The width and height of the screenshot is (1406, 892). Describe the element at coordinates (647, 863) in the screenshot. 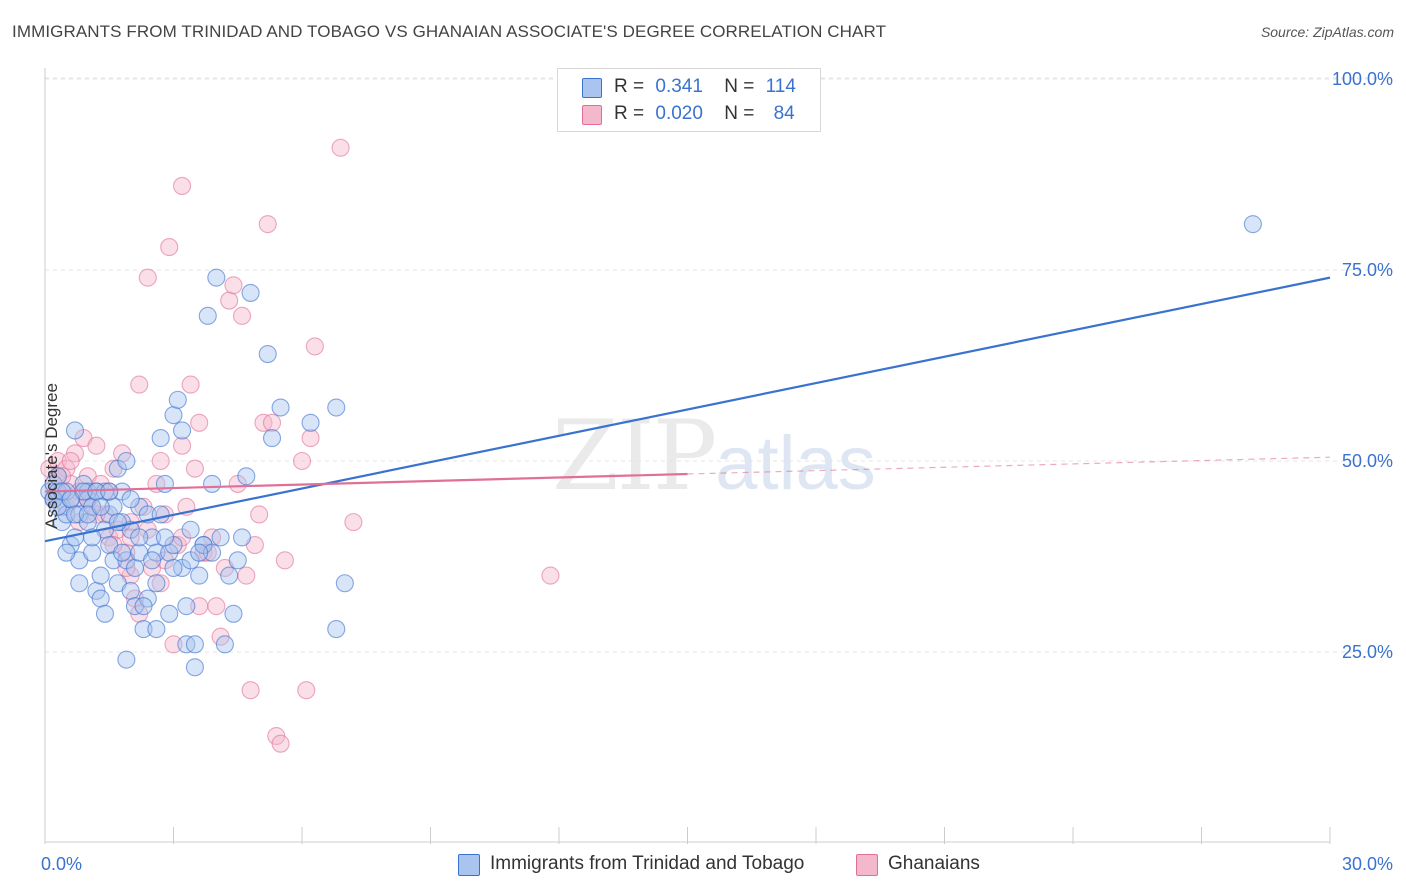

I see `bottom-legend-label: Immigrants from Trinidad and Tobago` at that location.